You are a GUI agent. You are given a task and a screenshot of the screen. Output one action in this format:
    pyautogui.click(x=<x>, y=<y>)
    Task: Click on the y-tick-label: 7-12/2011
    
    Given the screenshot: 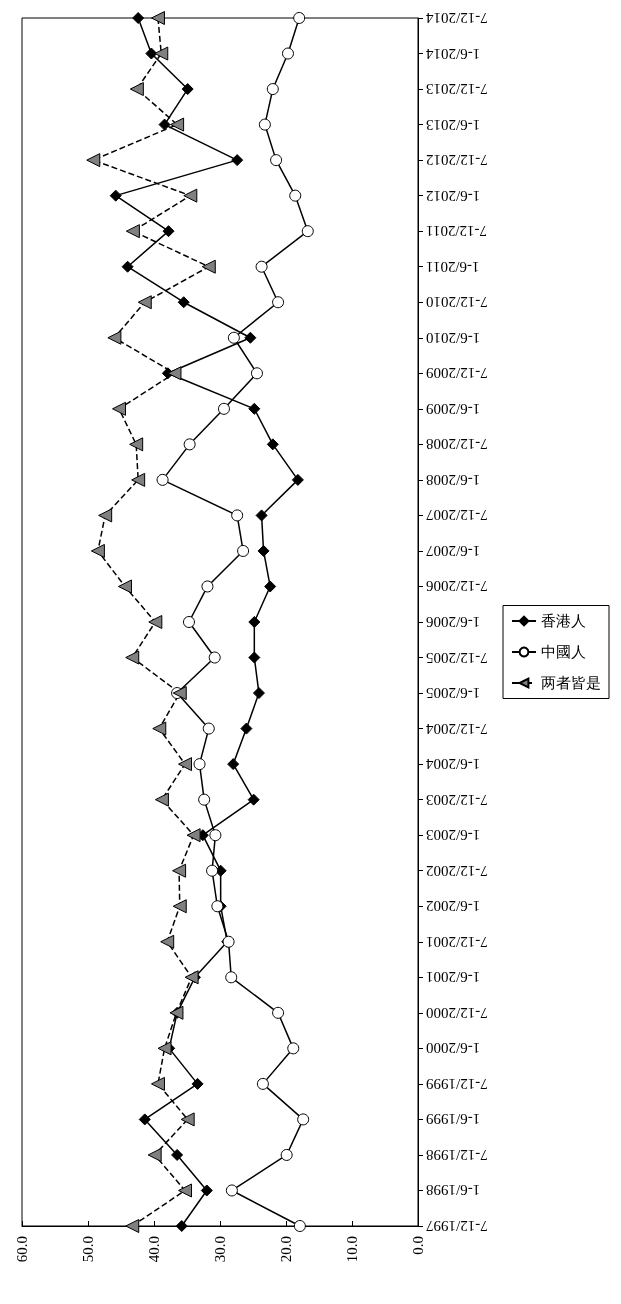 What is the action you would take?
    pyautogui.click(x=457, y=231)
    